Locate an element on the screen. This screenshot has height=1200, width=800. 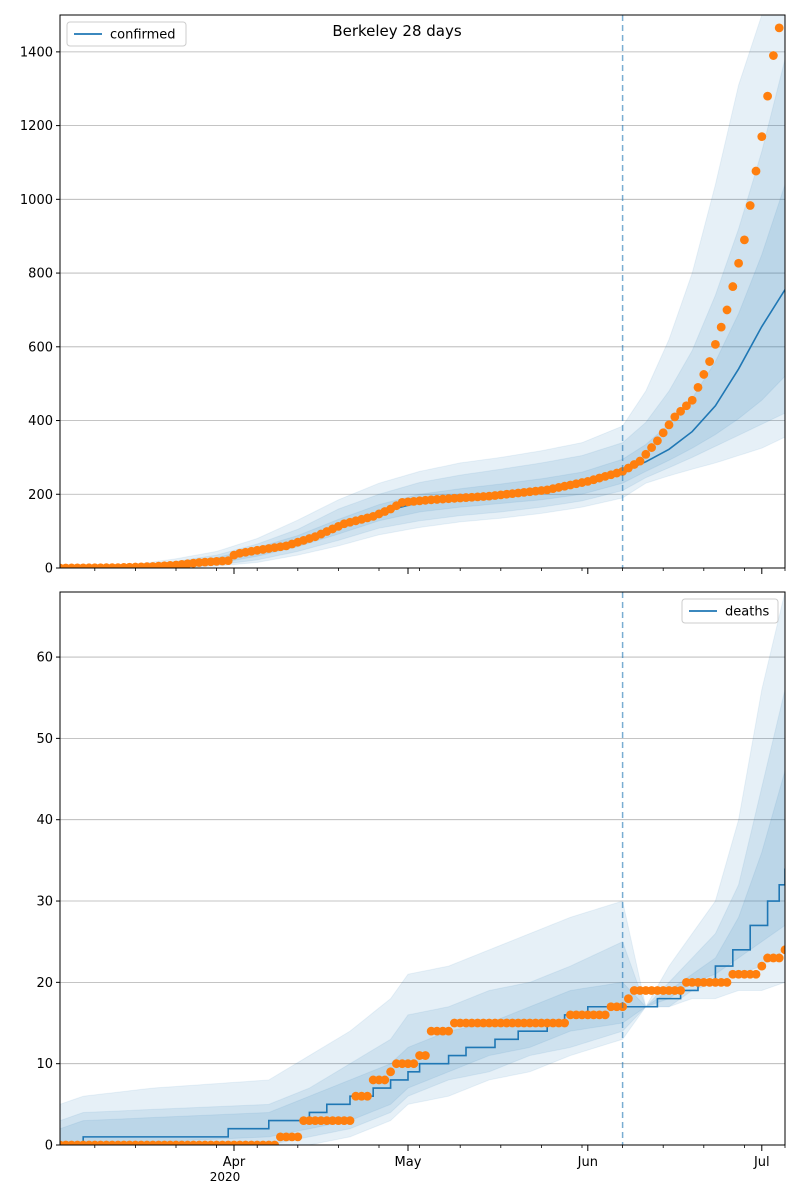
legend-label: confirmed is located at coordinates (143, 35).